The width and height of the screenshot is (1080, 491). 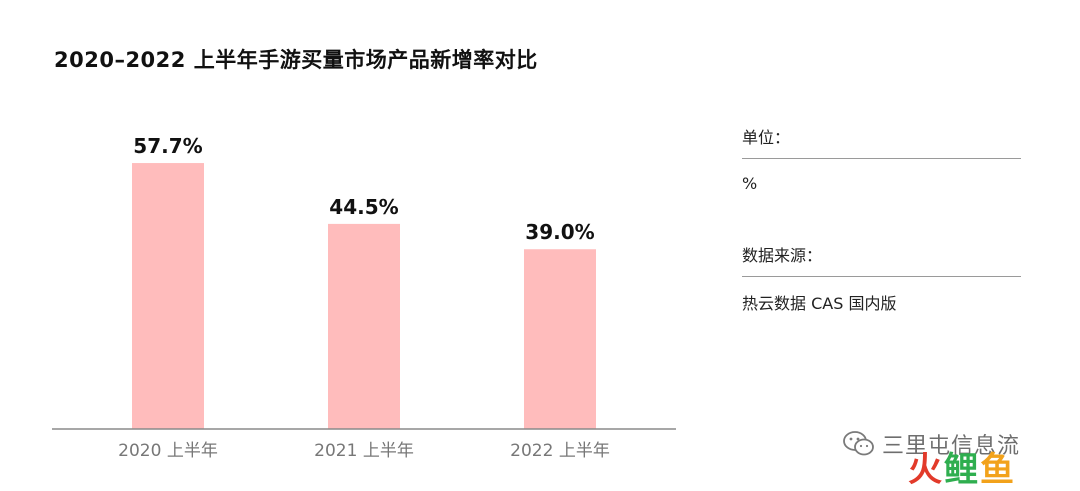 I want to click on watermark: 三里屯信息流 火鲤鱼, so click(x=957, y=459).